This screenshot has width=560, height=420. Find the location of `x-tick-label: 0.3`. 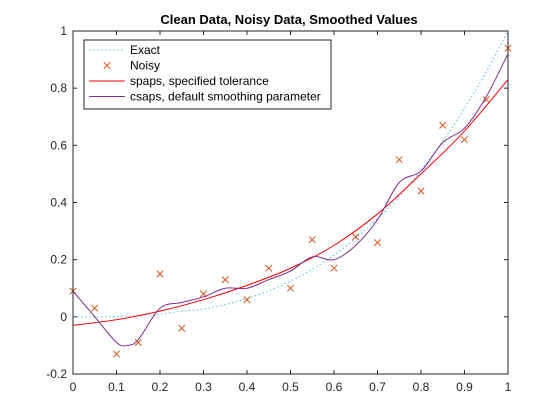

x-tick-label: 0.3 is located at coordinates (203, 387).